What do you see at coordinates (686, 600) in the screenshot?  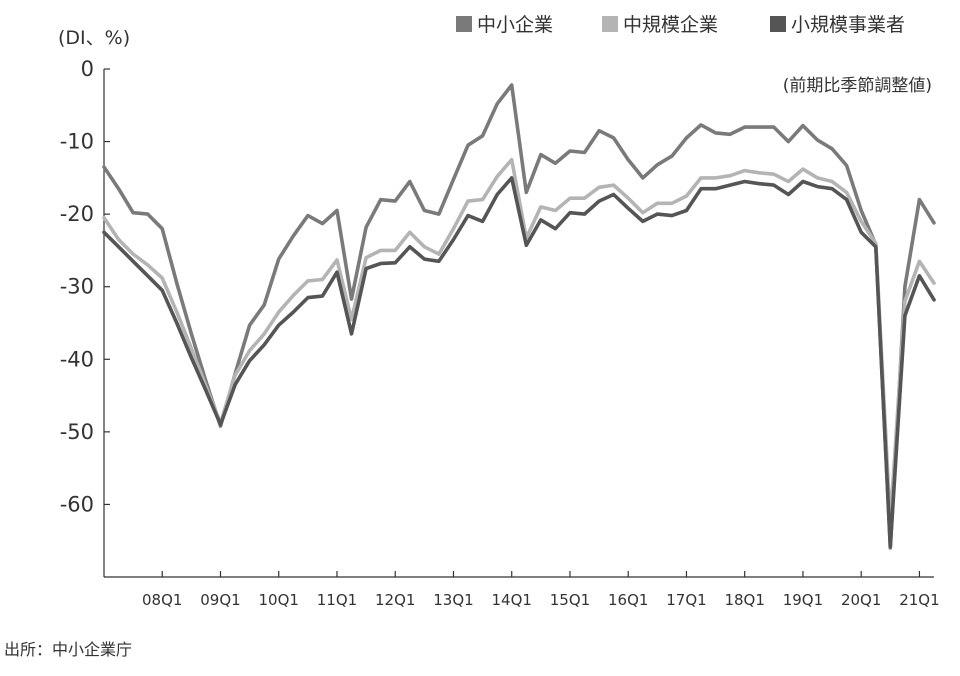 I see `x-tick-label: 17Q1` at bounding box center [686, 600].